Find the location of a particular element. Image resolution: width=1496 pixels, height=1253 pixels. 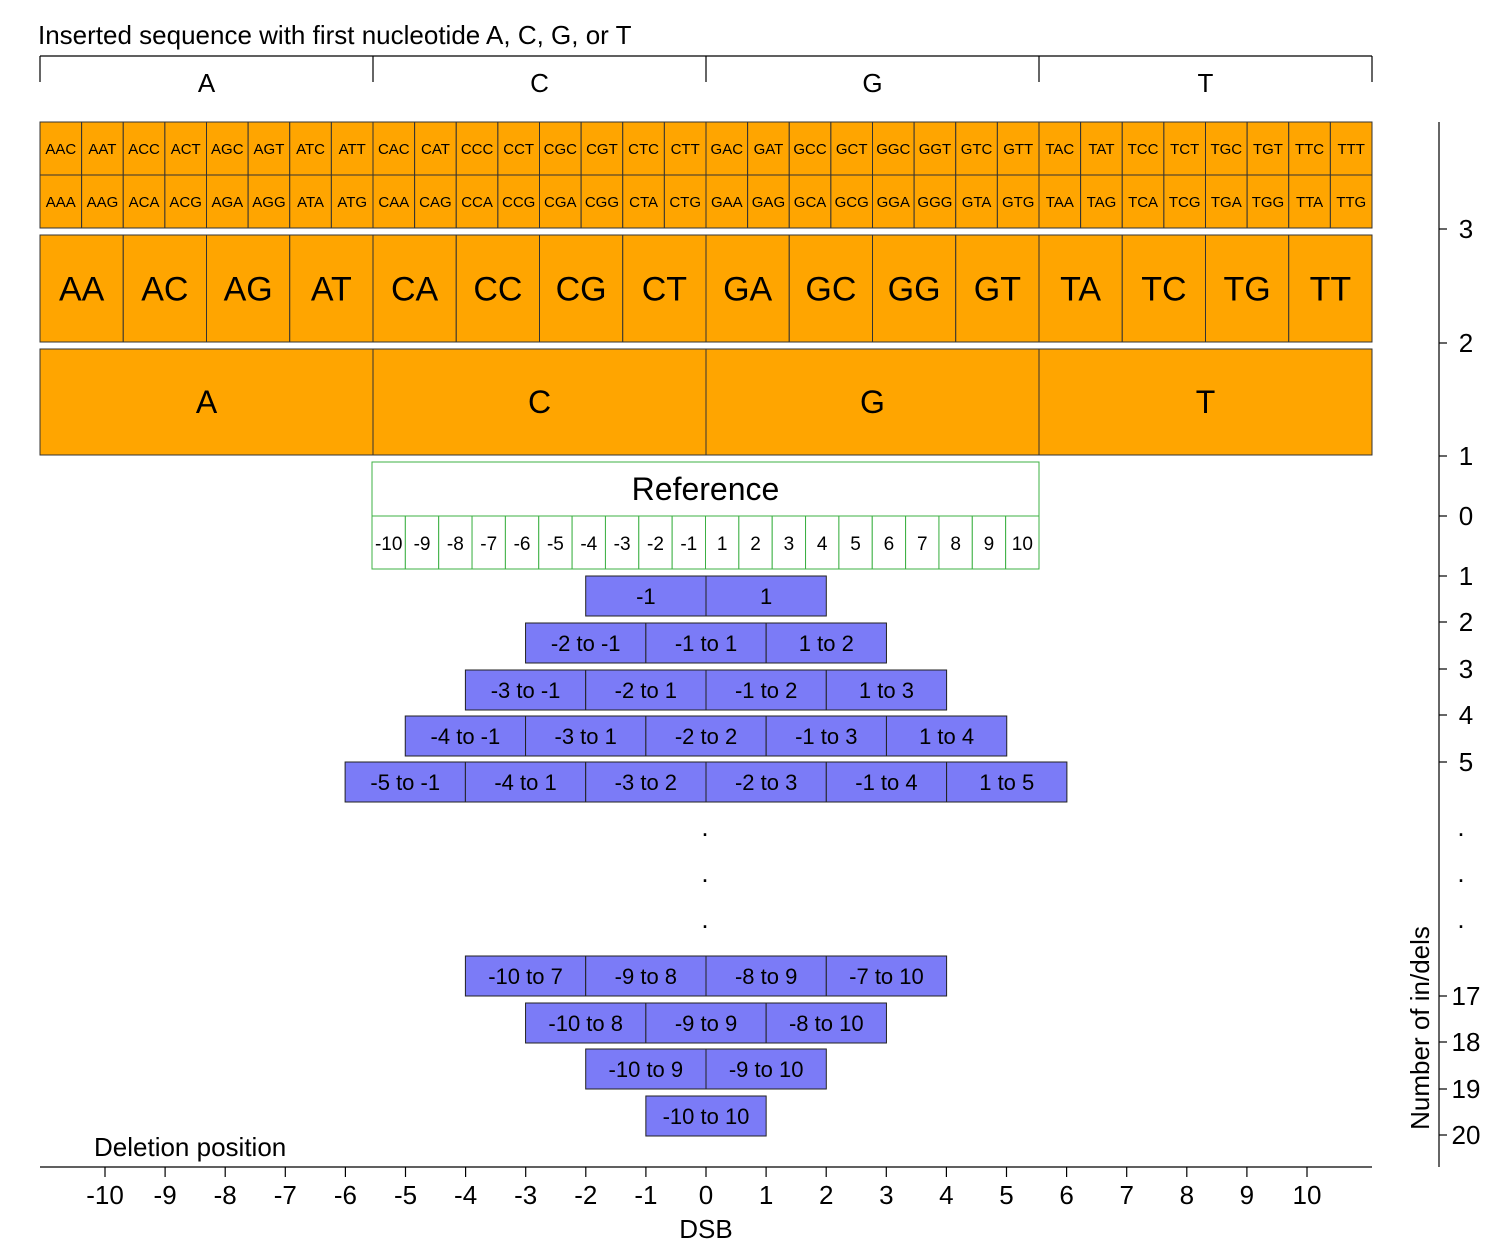

insert-3nt-label: CCA is located at coordinates (477, 202).